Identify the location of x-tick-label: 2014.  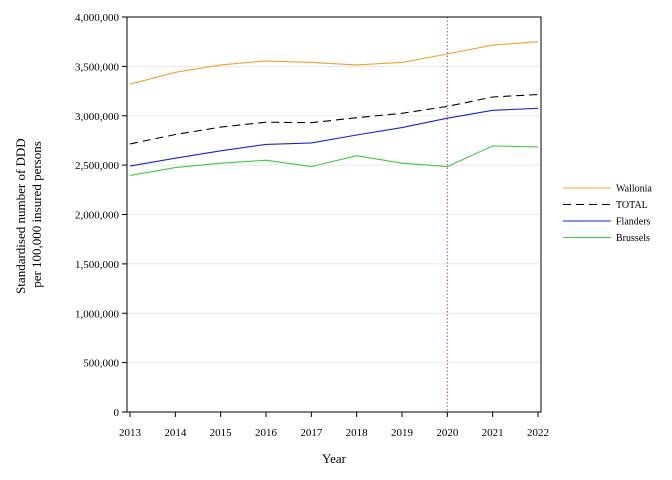
(175, 433).